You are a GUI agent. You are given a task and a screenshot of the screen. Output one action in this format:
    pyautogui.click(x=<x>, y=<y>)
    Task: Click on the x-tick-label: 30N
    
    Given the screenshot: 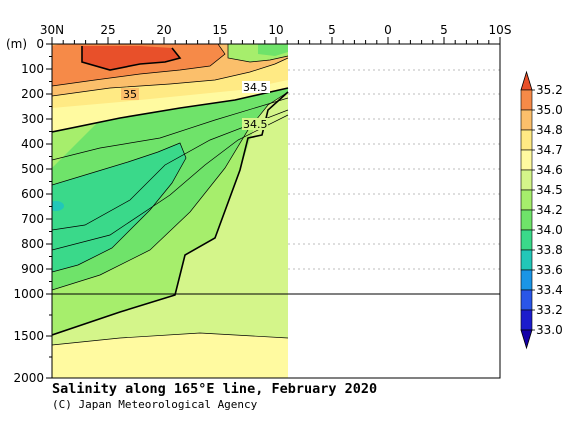 What is the action you would take?
    pyautogui.click(x=52, y=30)
    